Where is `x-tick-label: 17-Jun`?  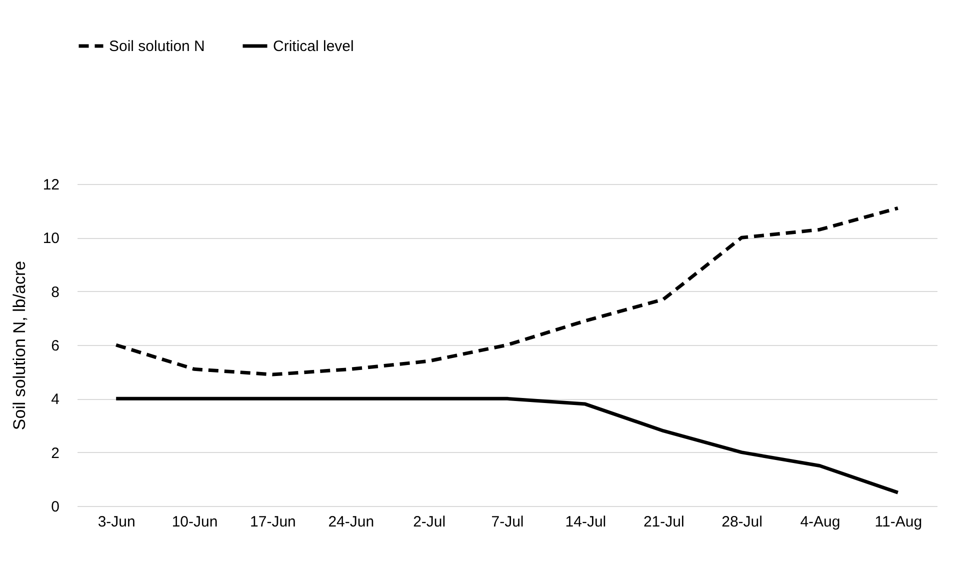
x-tick-label: 17-Jun is located at coordinates (273, 522).